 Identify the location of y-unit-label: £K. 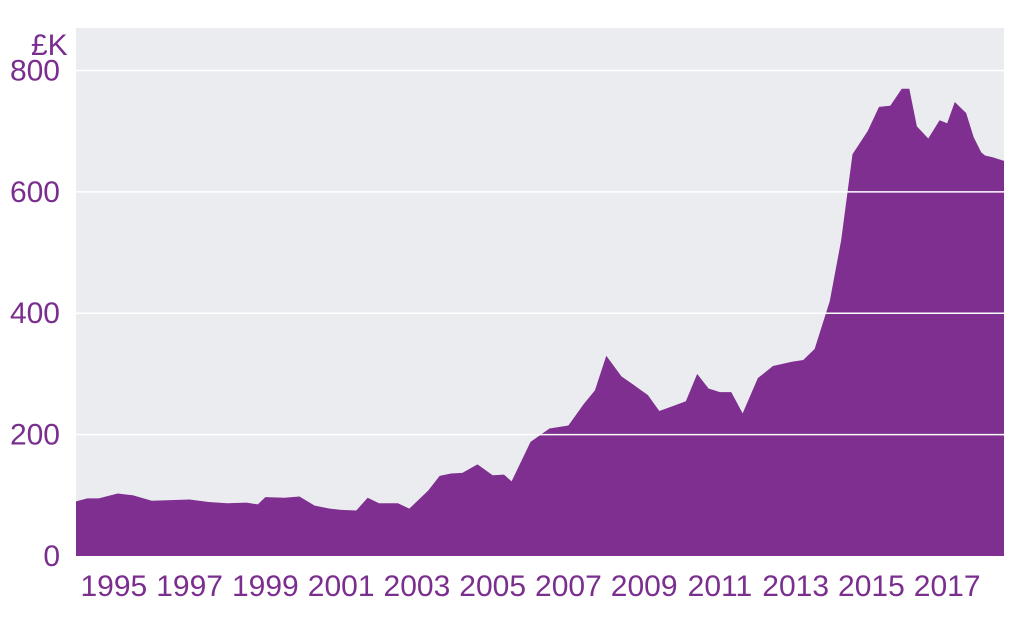
(49, 45).